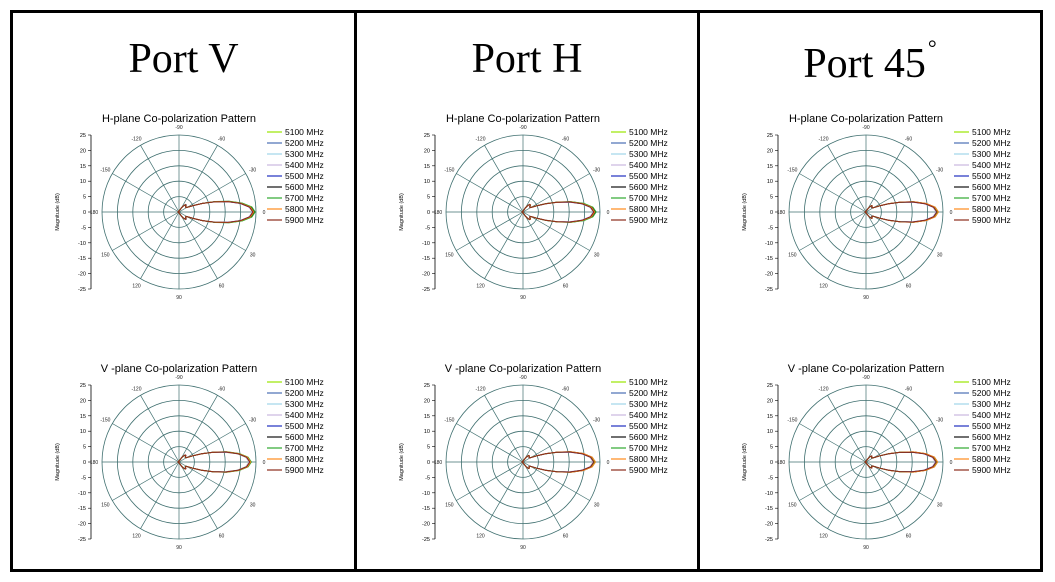 The width and height of the screenshot is (1055, 582). I want to click on chart-title: V -plane Co-polarization Pattern, so click(866, 369).